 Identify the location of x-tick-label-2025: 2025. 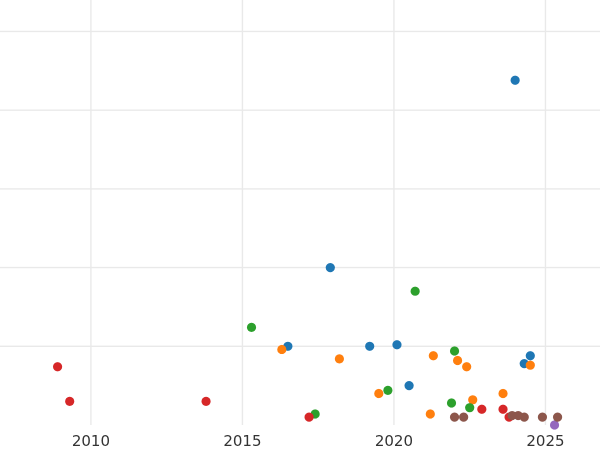
(545, 441).